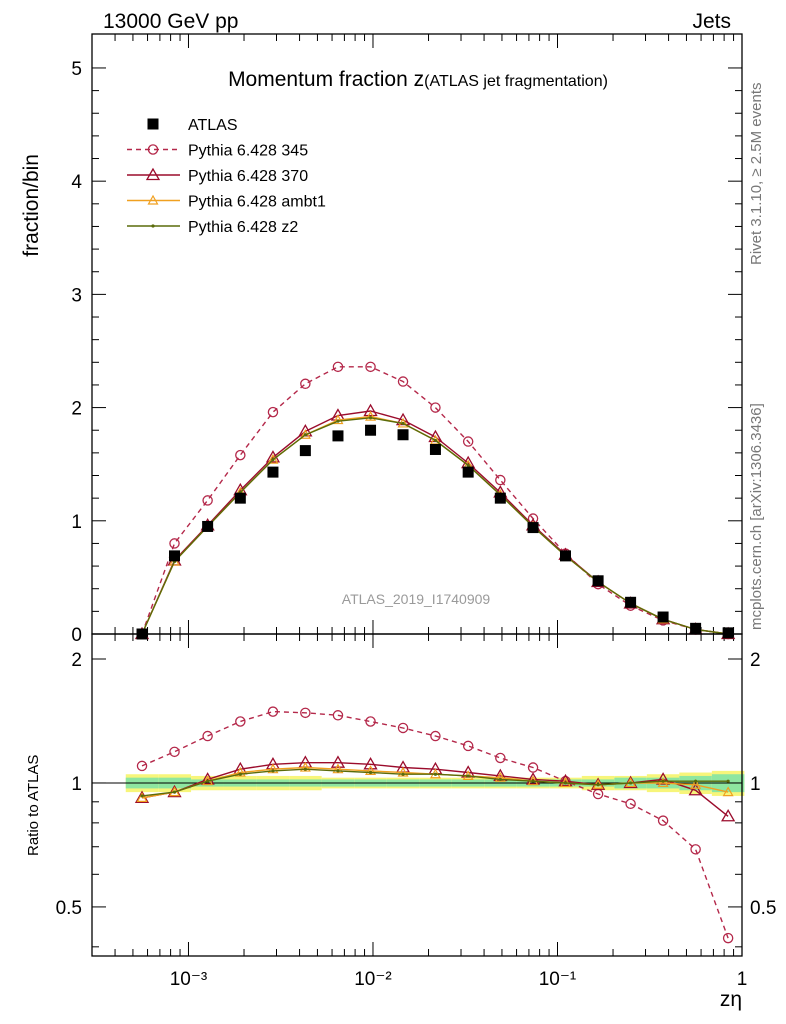 The height and width of the screenshot is (1024, 786). Describe the element at coordinates (711, 21) in the screenshot. I see `header-right: Jets` at that location.